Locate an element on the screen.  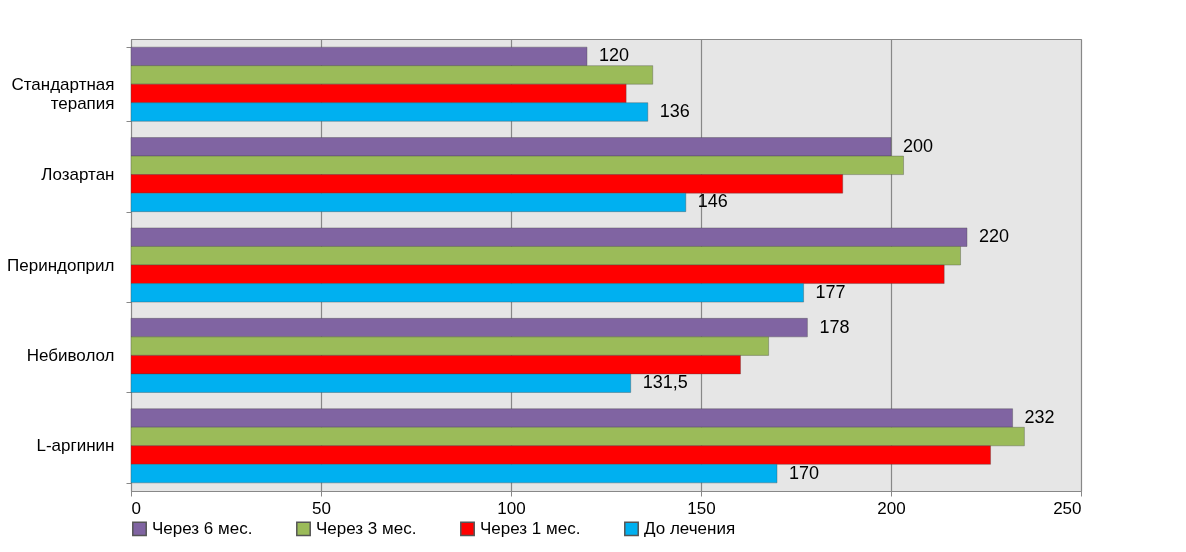
y-tick-label: Стандартная терапия is located at coordinates (63, 93).